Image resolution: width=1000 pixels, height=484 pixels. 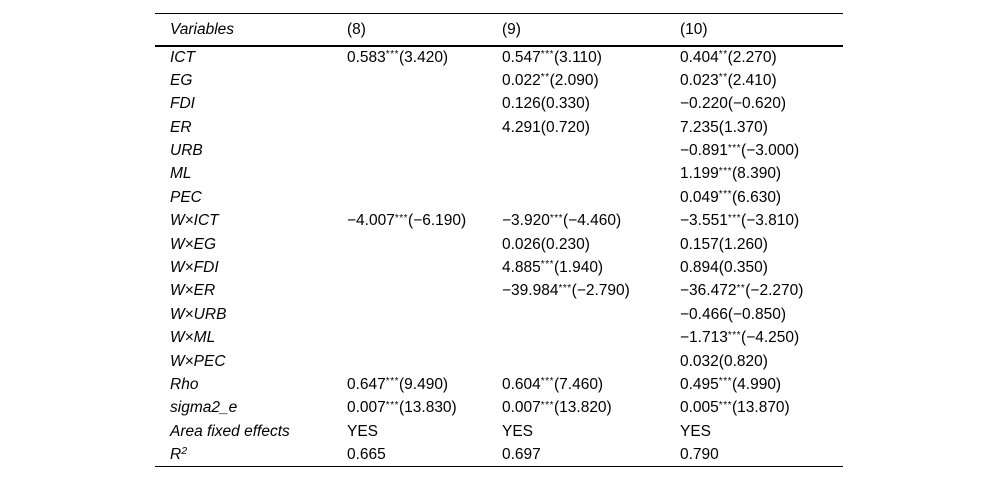 I want to click on table-row: ML 1.199***(8.390), so click(x=499, y=173).